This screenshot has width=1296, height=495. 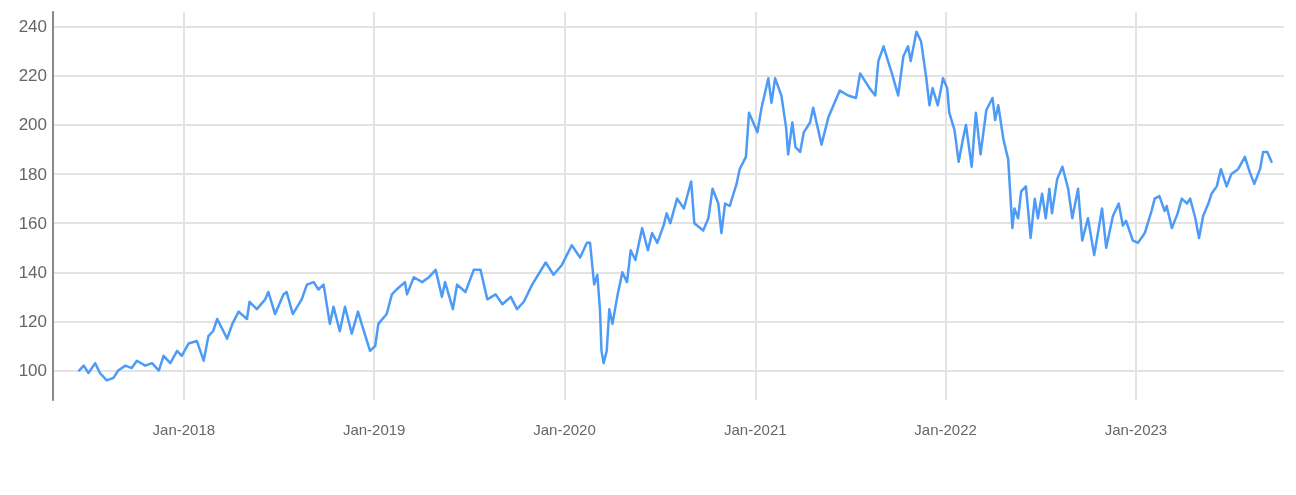 I want to click on y-tick-label: 100, so click(x=32, y=371).